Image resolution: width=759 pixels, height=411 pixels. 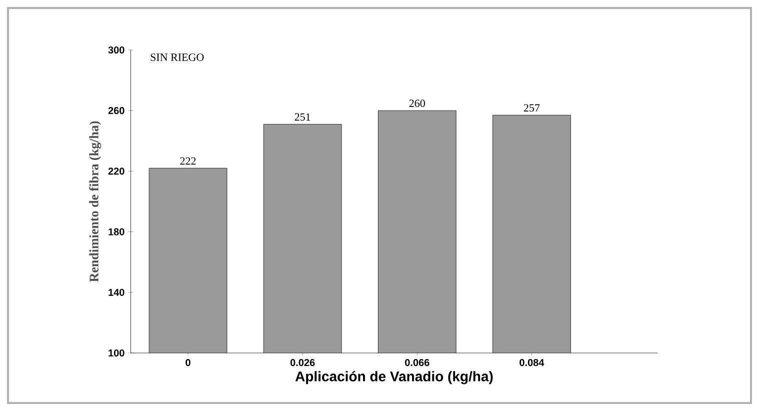 What do you see at coordinates (116, 50) in the screenshot?
I see `y-tick-label: 300` at bounding box center [116, 50].